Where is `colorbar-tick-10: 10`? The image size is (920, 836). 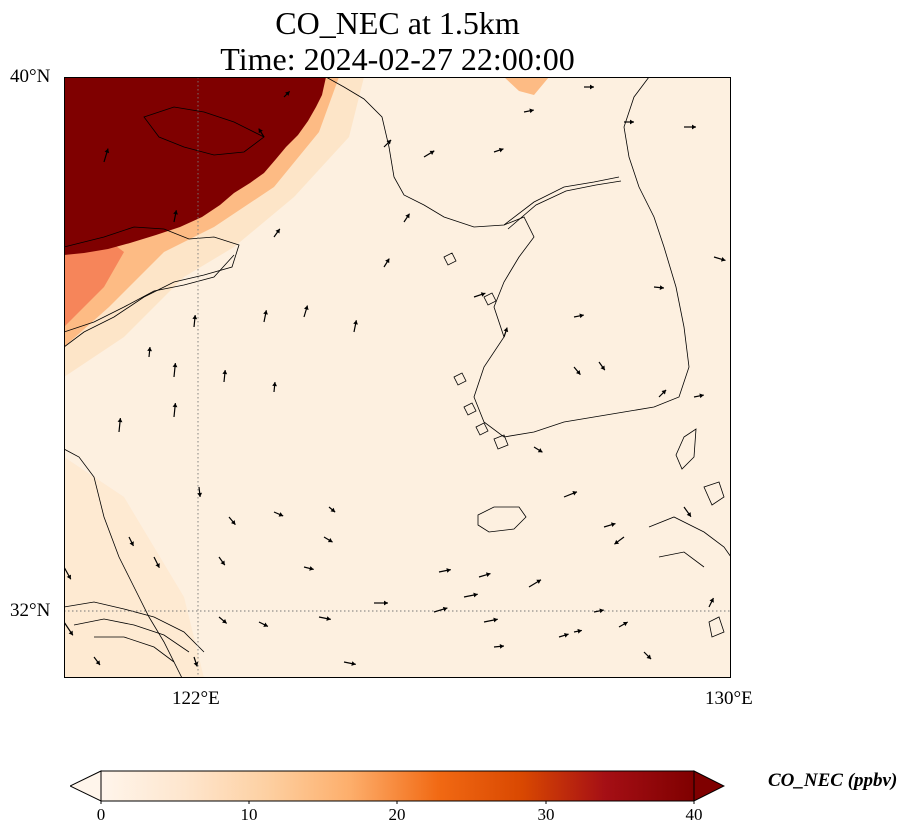
colorbar-tick-10: 10 is located at coordinates (249, 814).